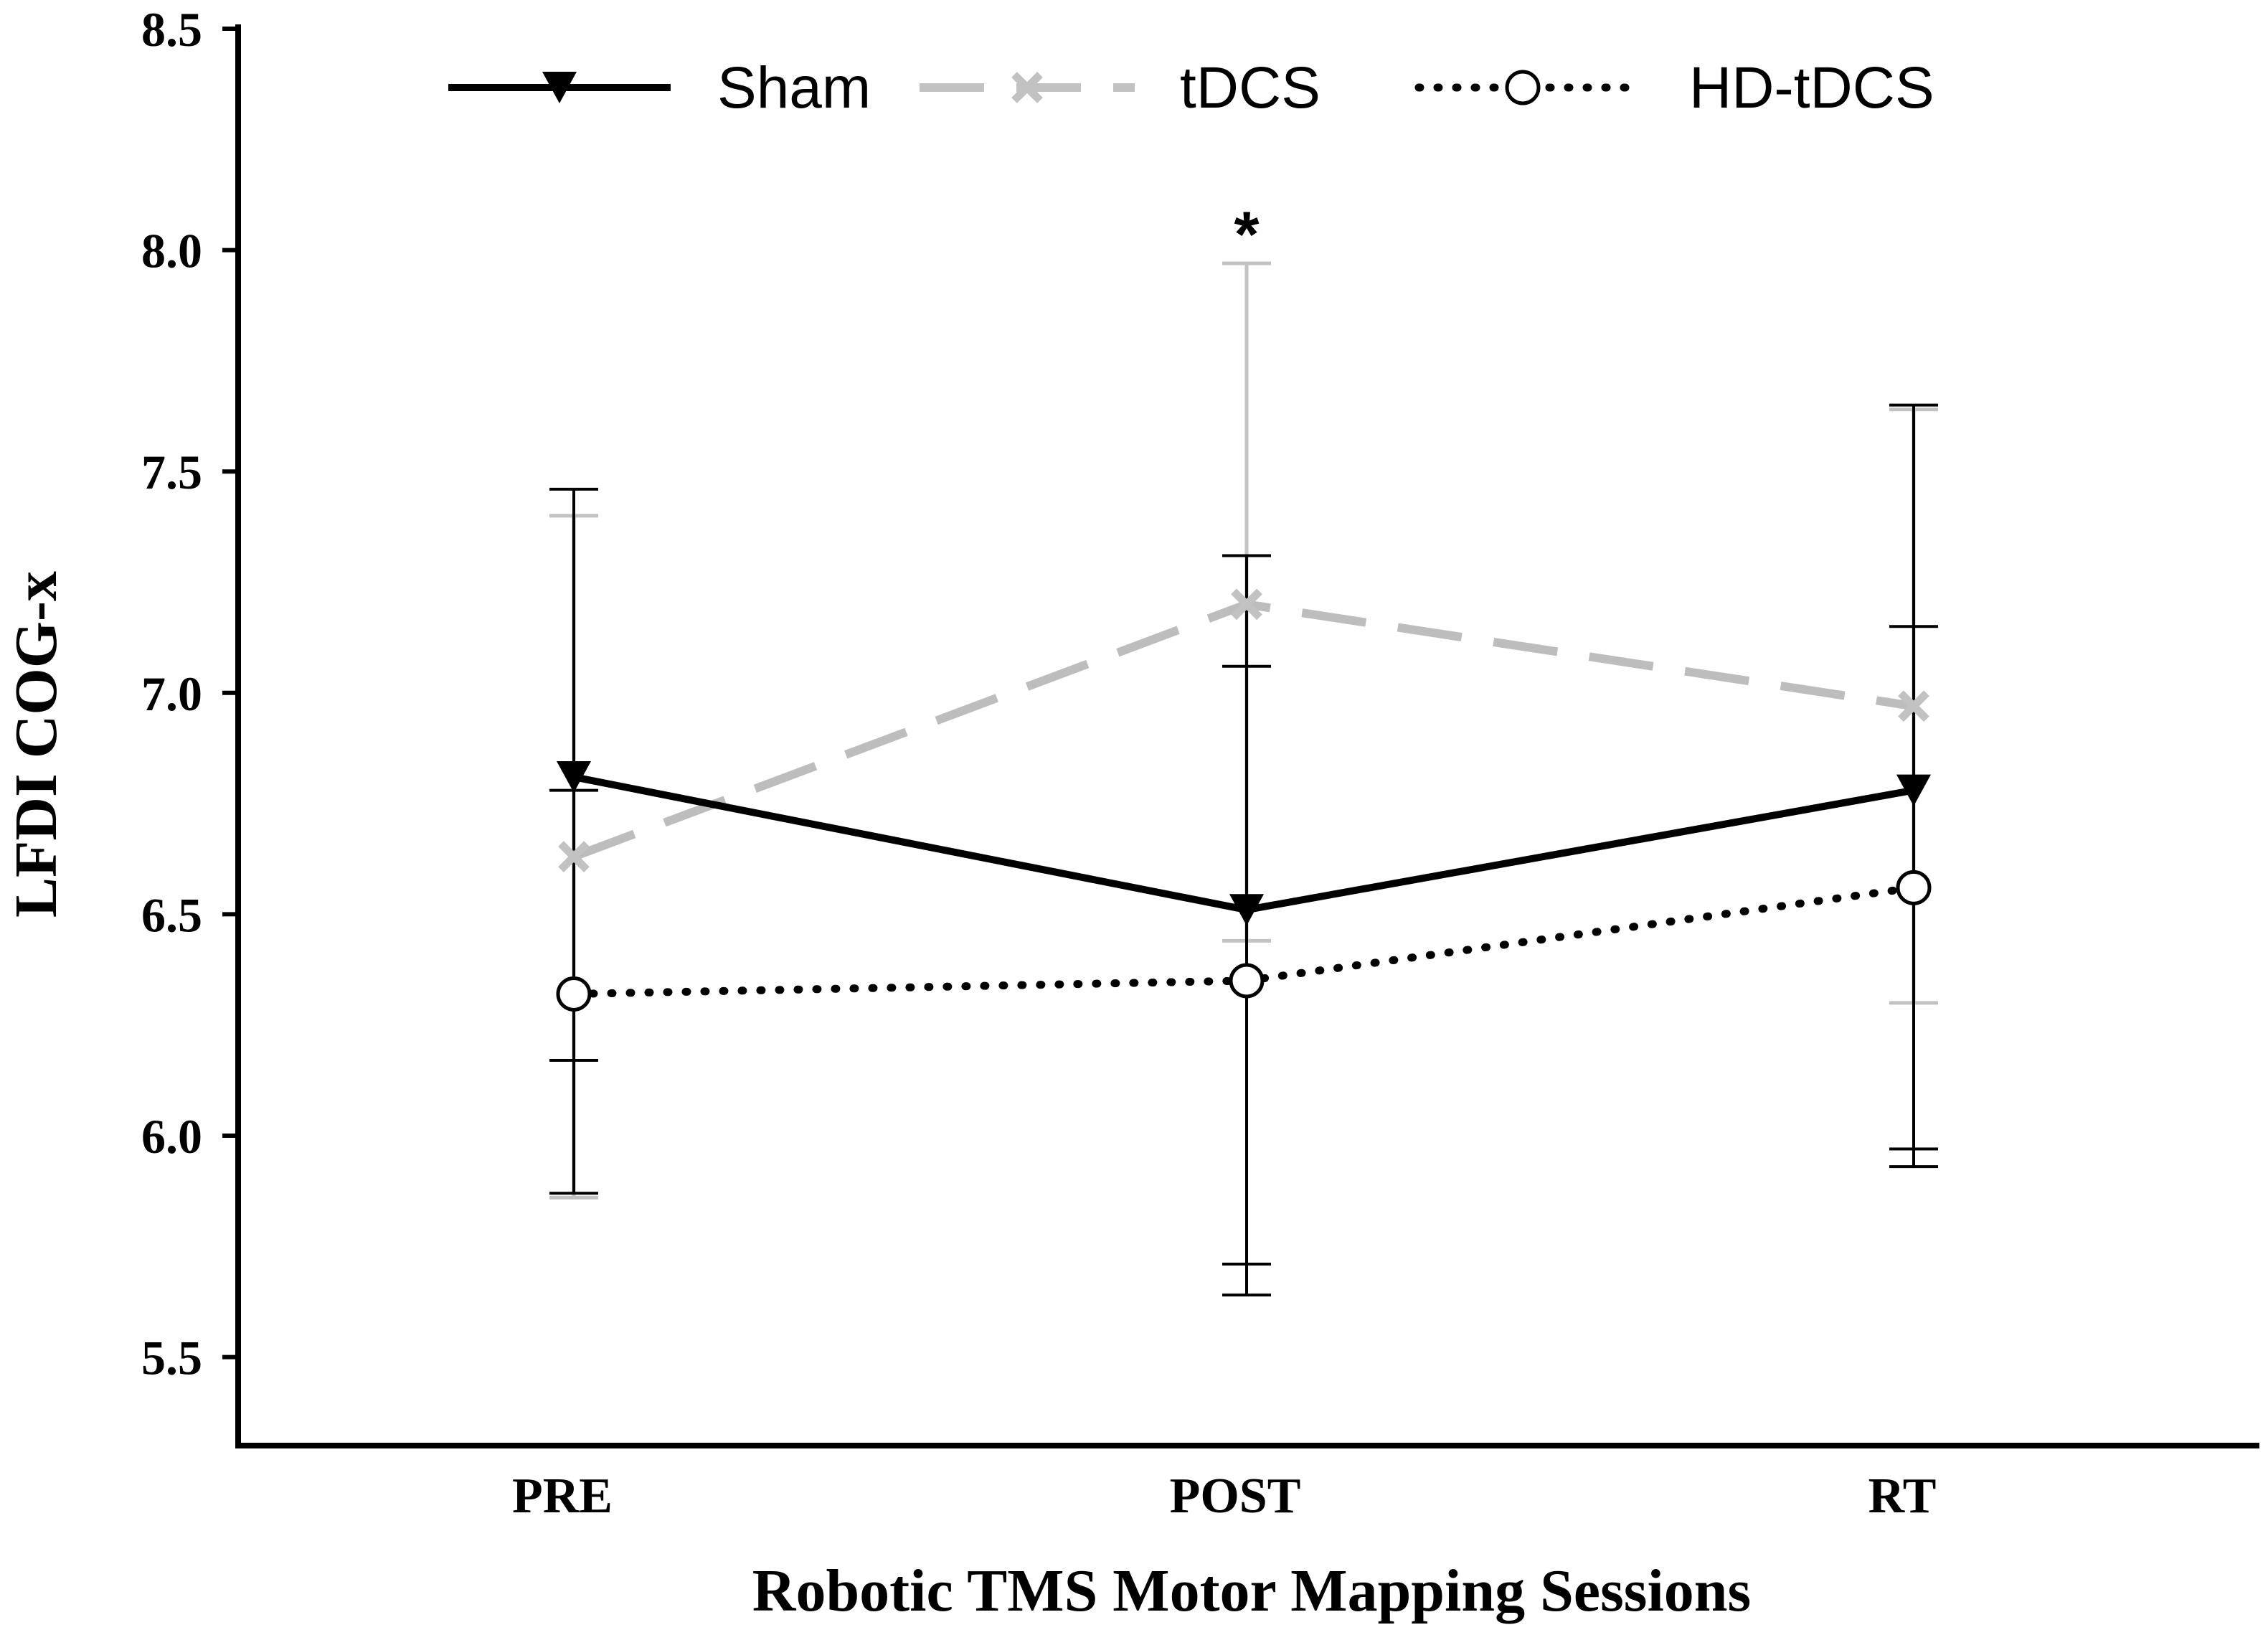 This screenshot has width=2268, height=1635. What do you see at coordinates (171, 915) in the screenshot?
I see `y-tick-label: 6.5` at bounding box center [171, 915].